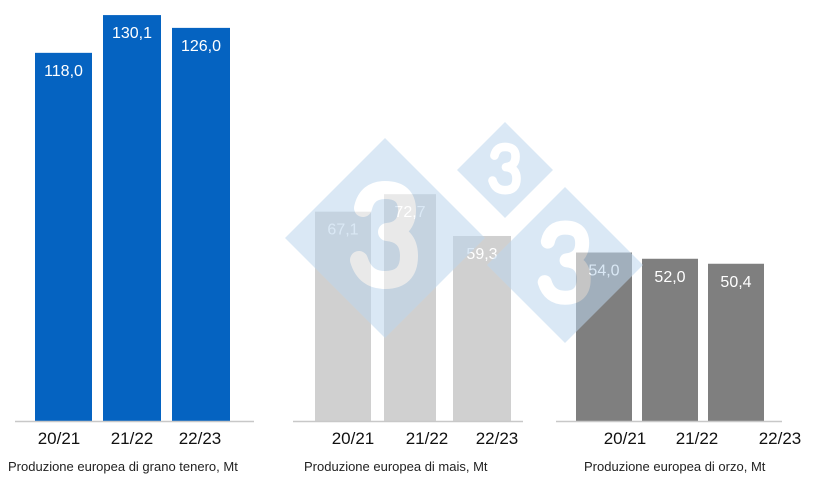 The height and width of the screenshot is (499, 820). Describe the element at coordinates (675, 466) in the screenshot. I see `chart-caption: Produzione europea di orzo, Mt` at that location.